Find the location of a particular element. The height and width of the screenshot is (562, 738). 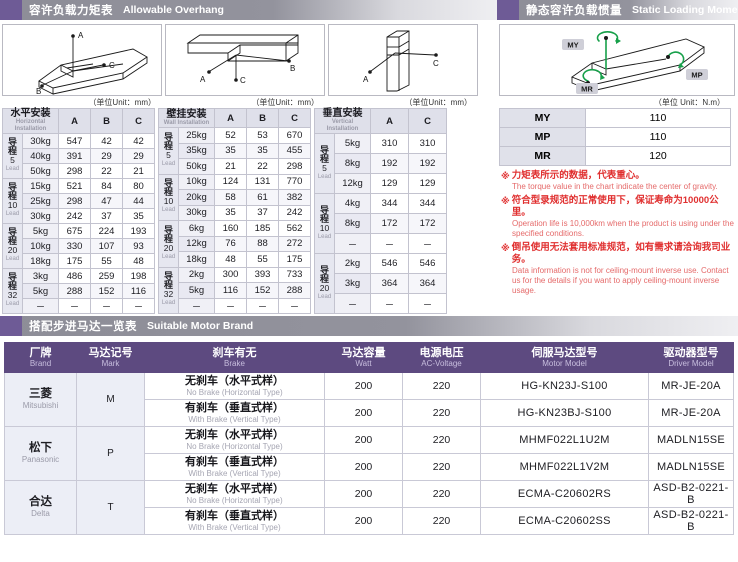

value-cell: 675 is located at coordinates (74, 231).